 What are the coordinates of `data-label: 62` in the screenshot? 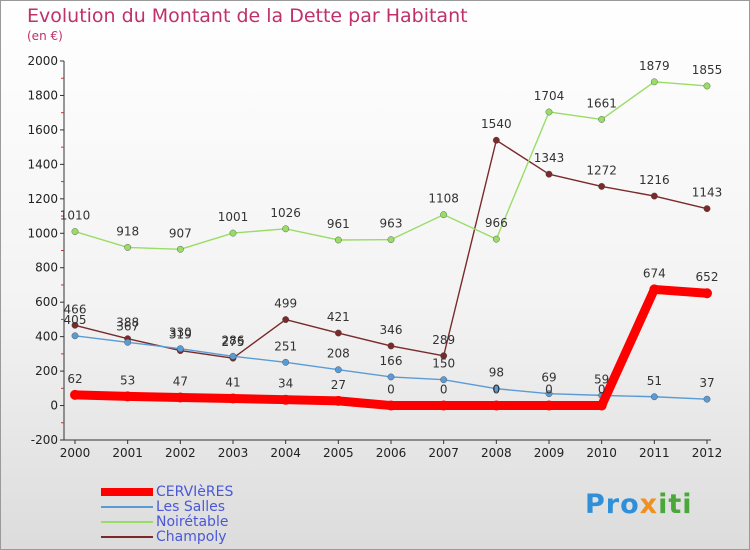 It's located at (74, 379).